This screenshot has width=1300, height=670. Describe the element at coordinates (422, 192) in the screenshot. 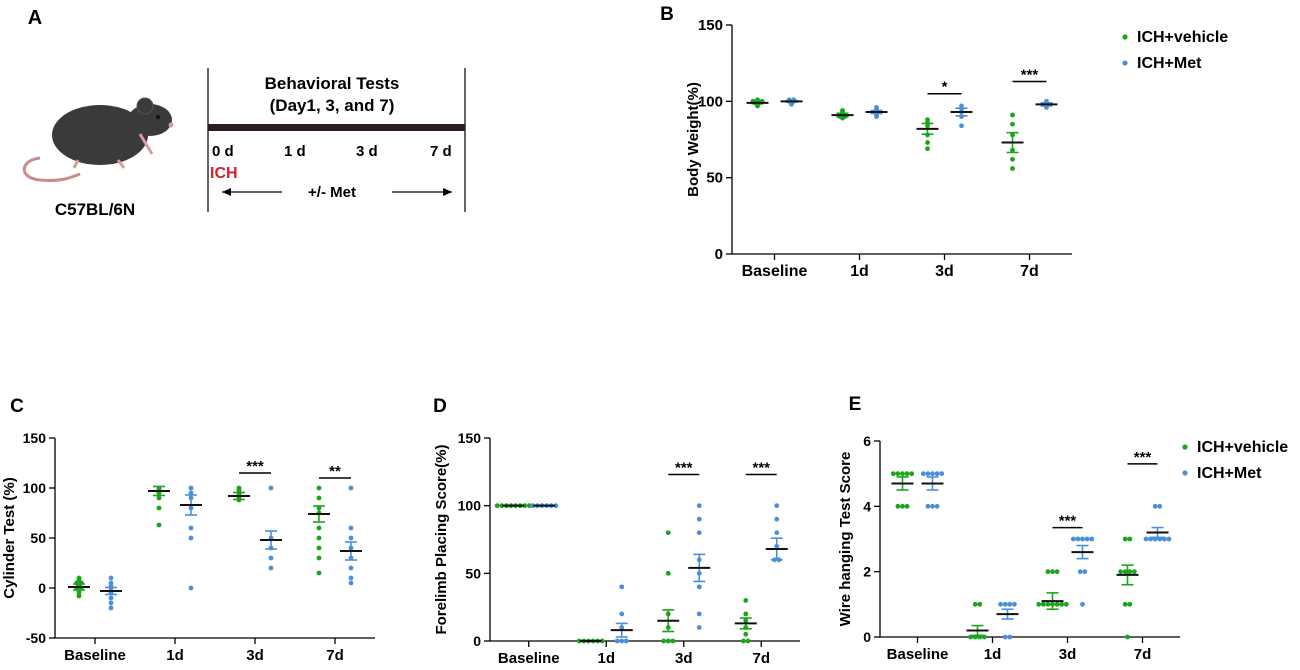

I see `treatment-arrow-right` at that location.